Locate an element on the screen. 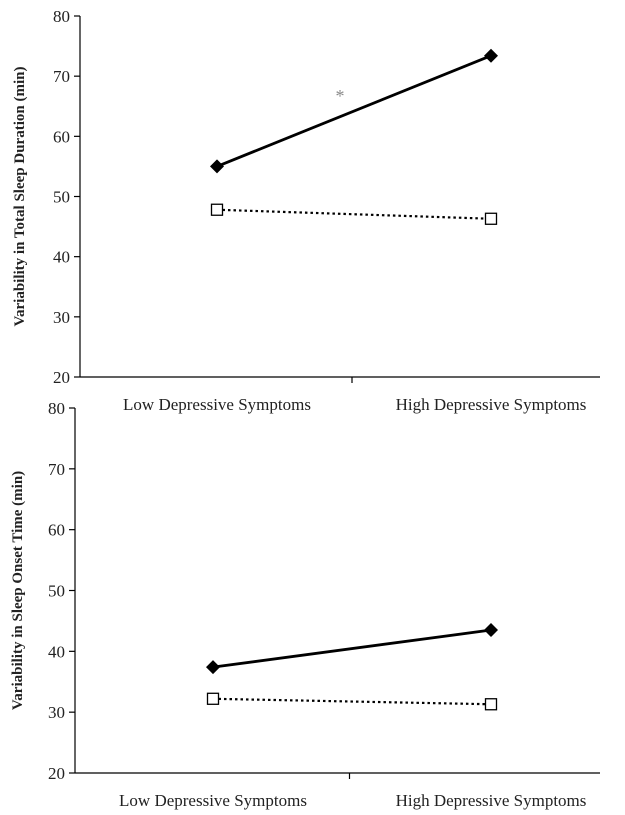  y-axis-label: Variability in Sleep Onset Time (min) is located at coordinates (18, 590).